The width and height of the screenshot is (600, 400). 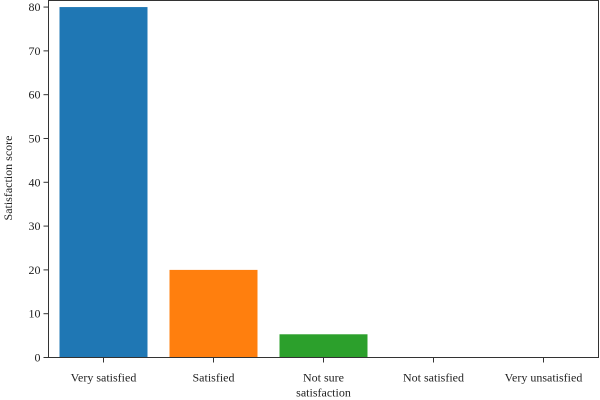 I want to click on y-tick-label: 80, so click(x=35, y=7).